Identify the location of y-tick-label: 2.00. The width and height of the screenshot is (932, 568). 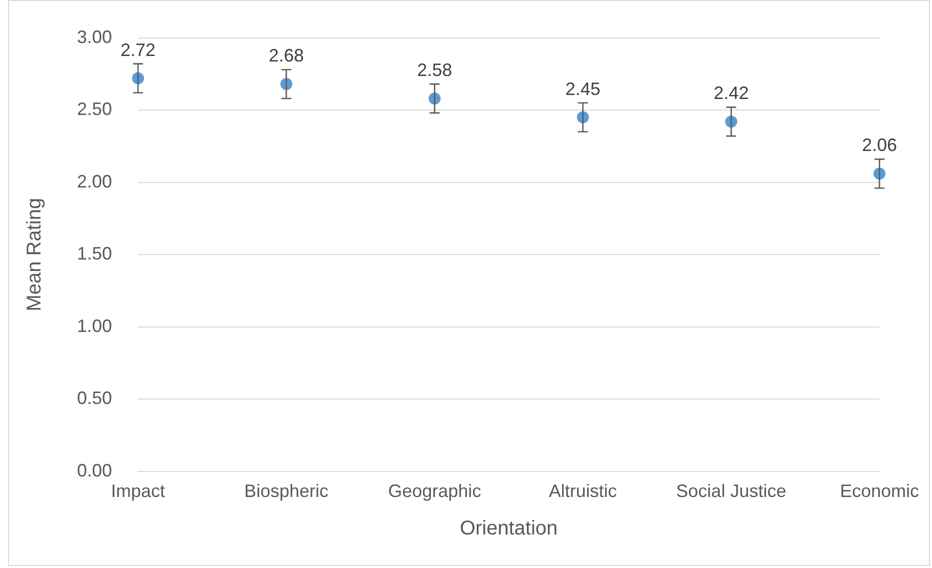
(94, 181).